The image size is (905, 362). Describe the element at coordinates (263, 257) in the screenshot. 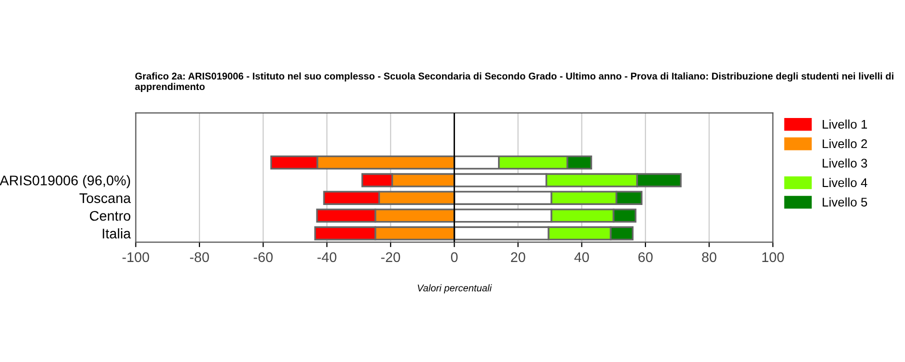

I see `x-tick-label: -60` at that location.